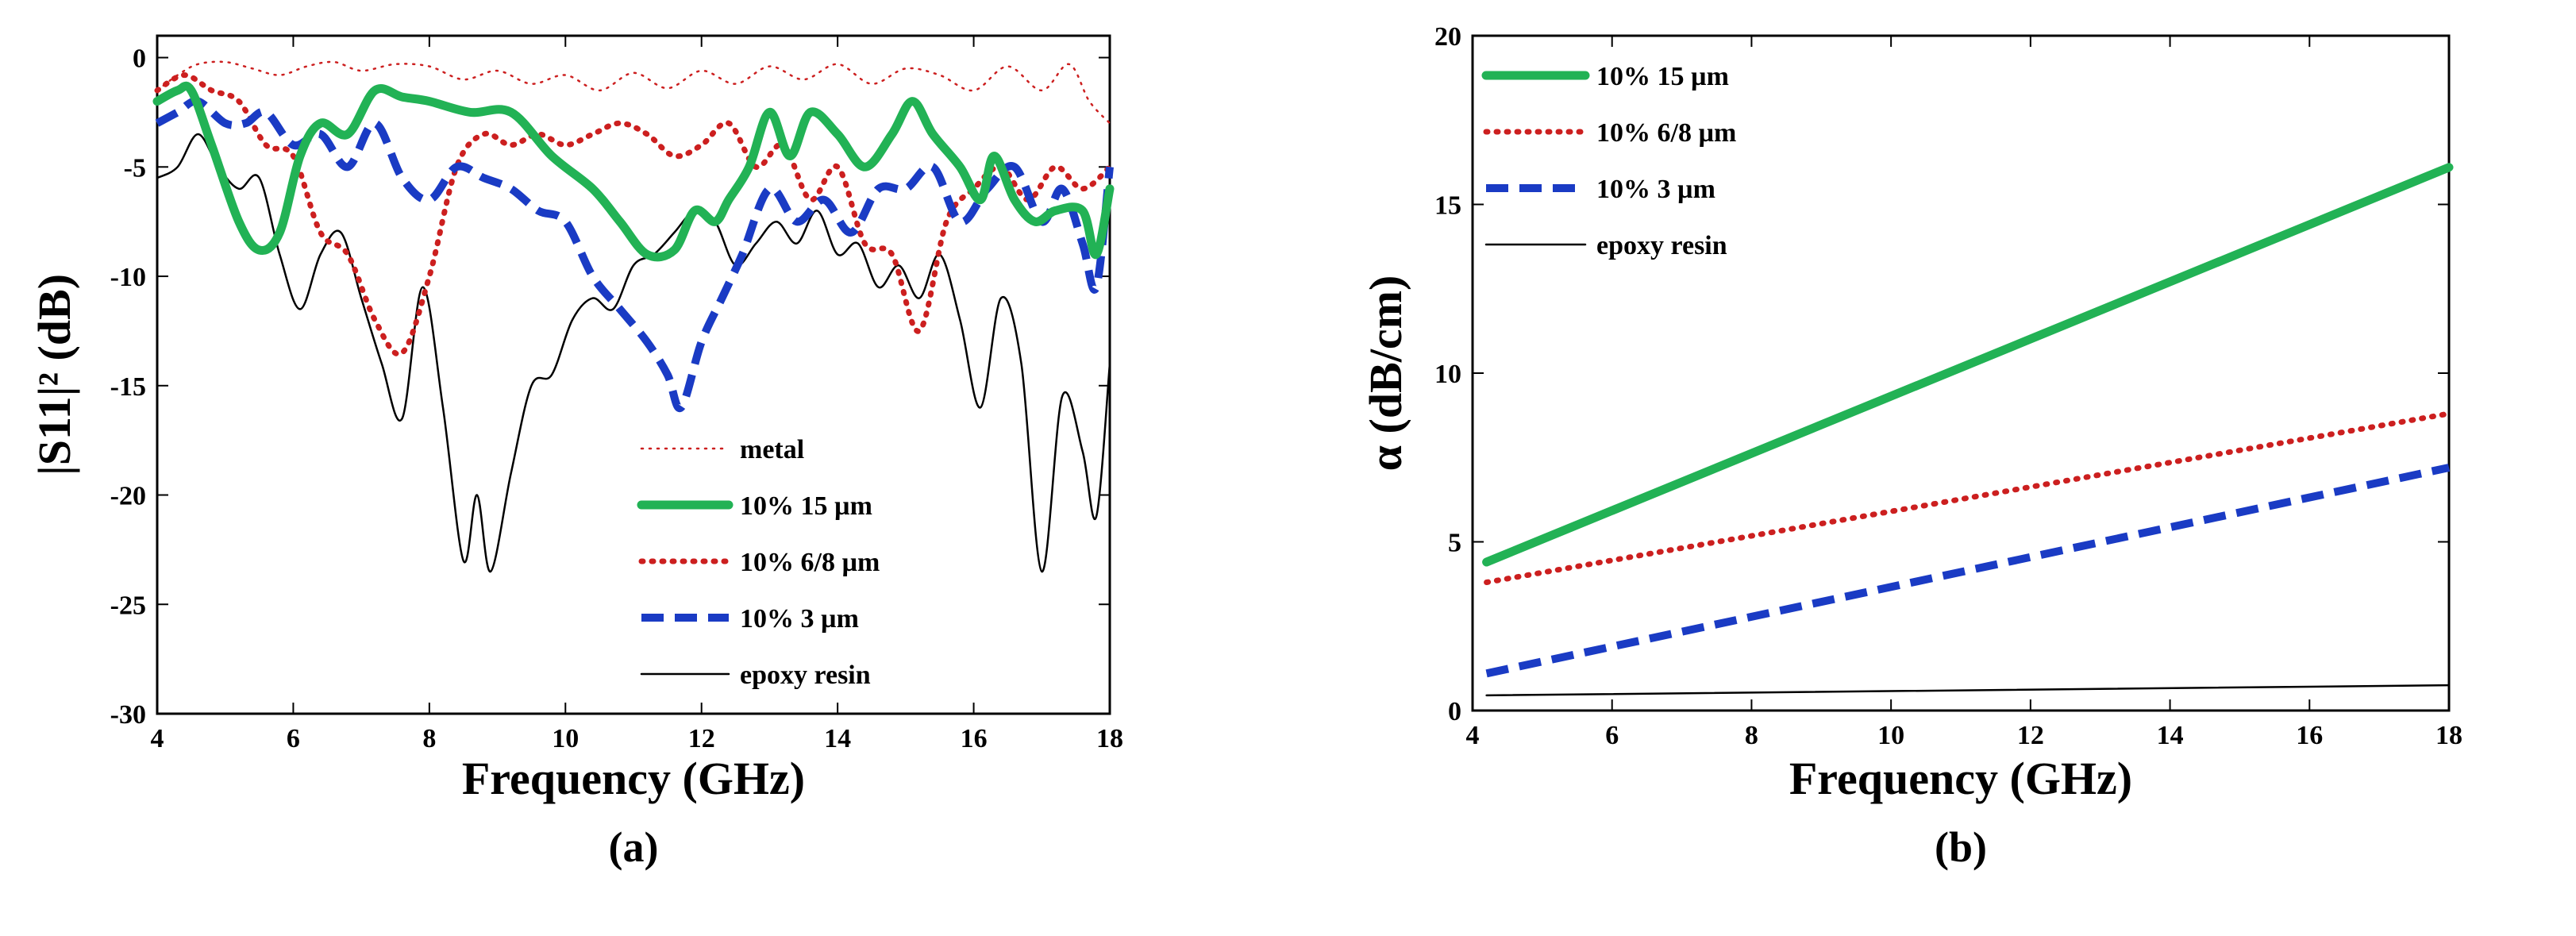 Image resolution: width=2576 pixels, height=936 pixels. I want to click on panel-b-legend: 10% 15 µm 10% 6/8 µm 10% 3 µm epoxy resin, so click(1608, 161).